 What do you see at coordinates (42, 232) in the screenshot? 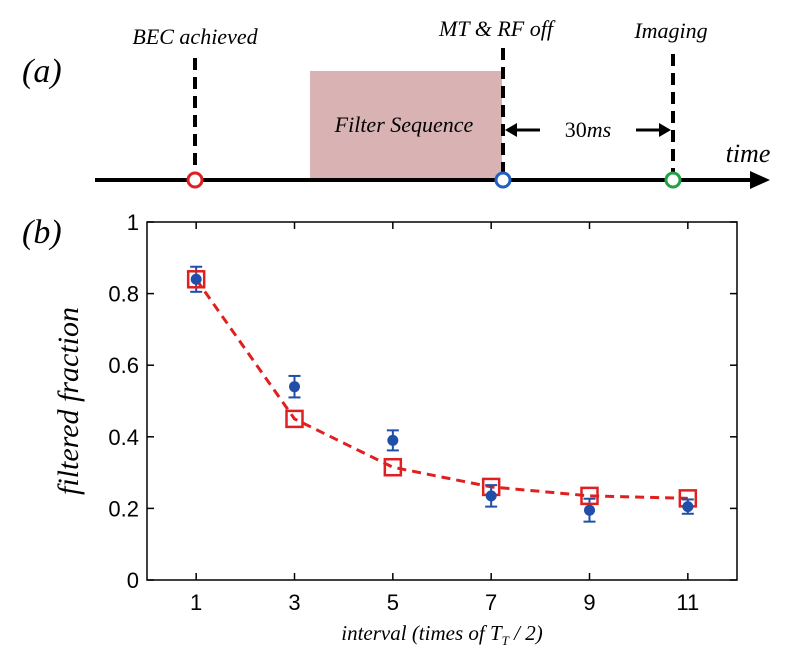
I see `panel-b-label: (b)` at bounding box center [42, 232].